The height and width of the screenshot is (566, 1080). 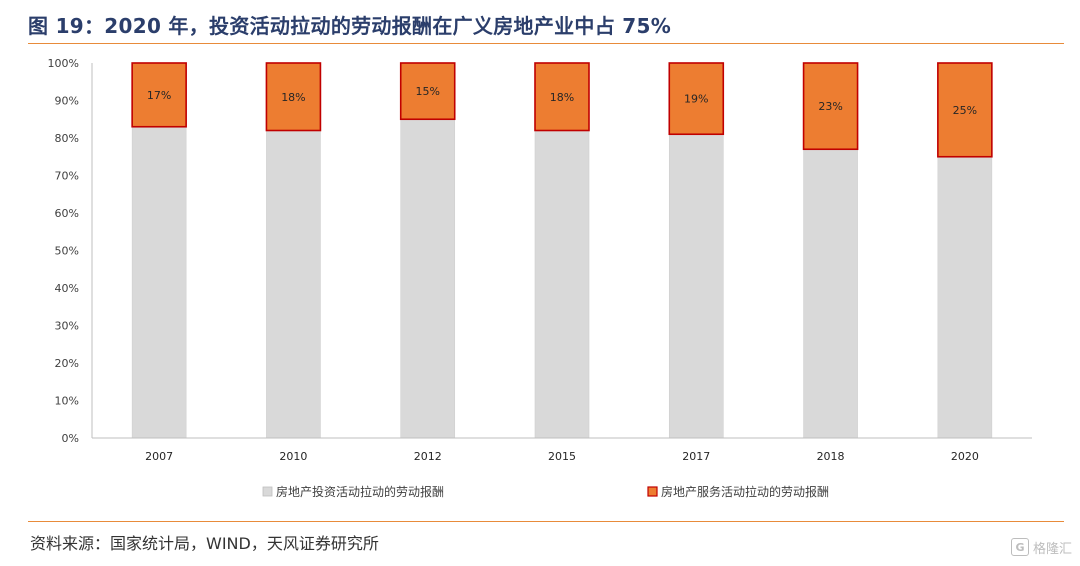 What do you see at coordinates (562, 456) in the screenshot?
I see `x-tick-label: 2015` at bounding box center [562, 456].